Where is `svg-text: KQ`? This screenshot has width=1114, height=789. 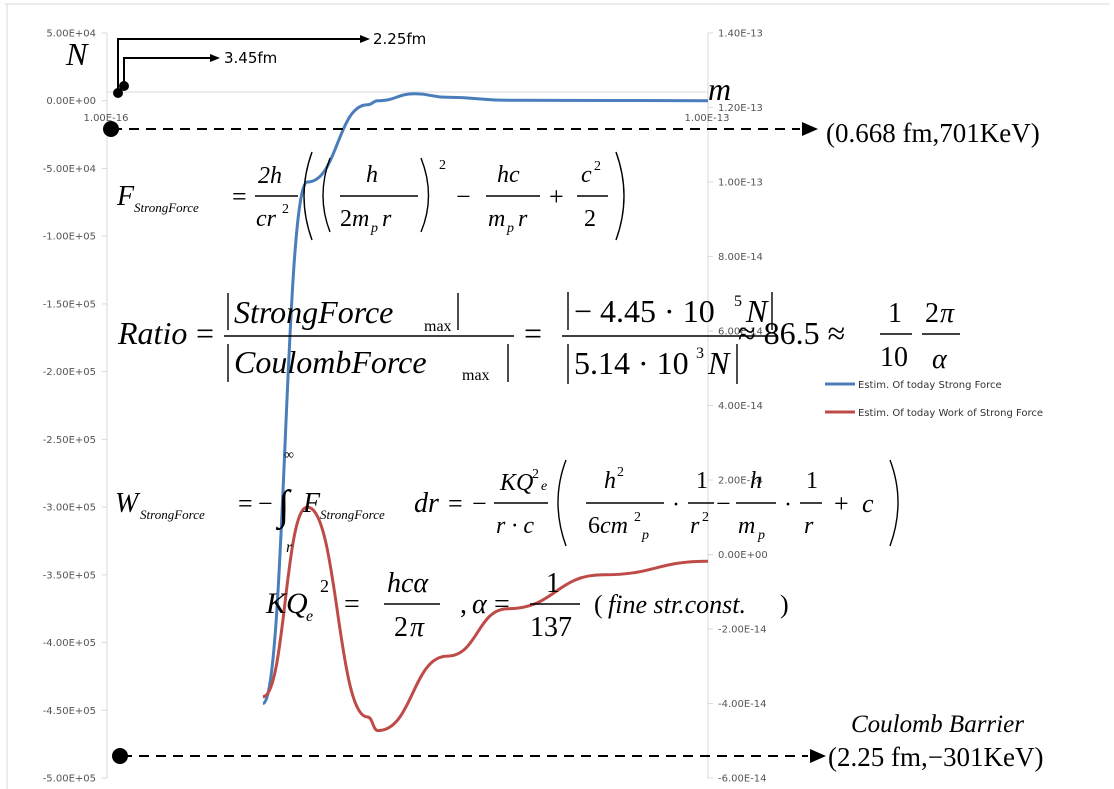 svg-text: KQ is located at coordinates (286, 603).